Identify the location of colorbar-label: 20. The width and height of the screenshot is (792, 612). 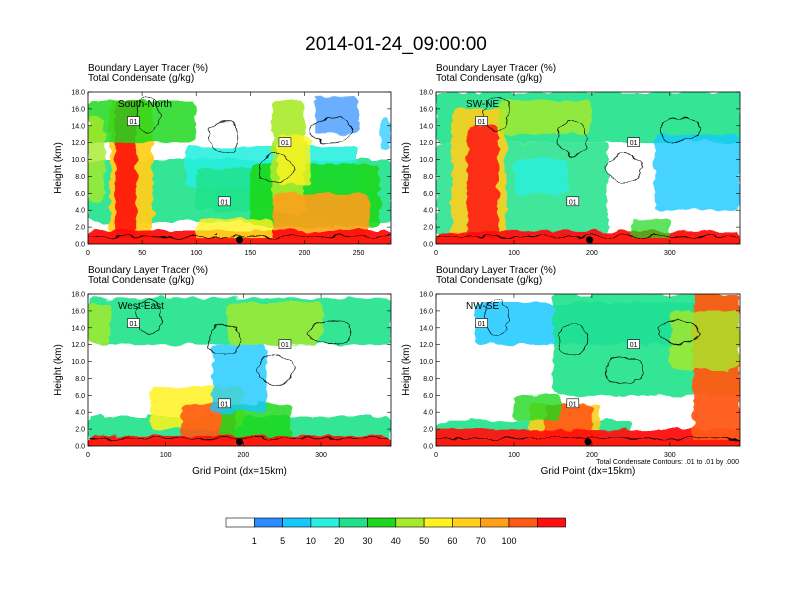
(339, 541).